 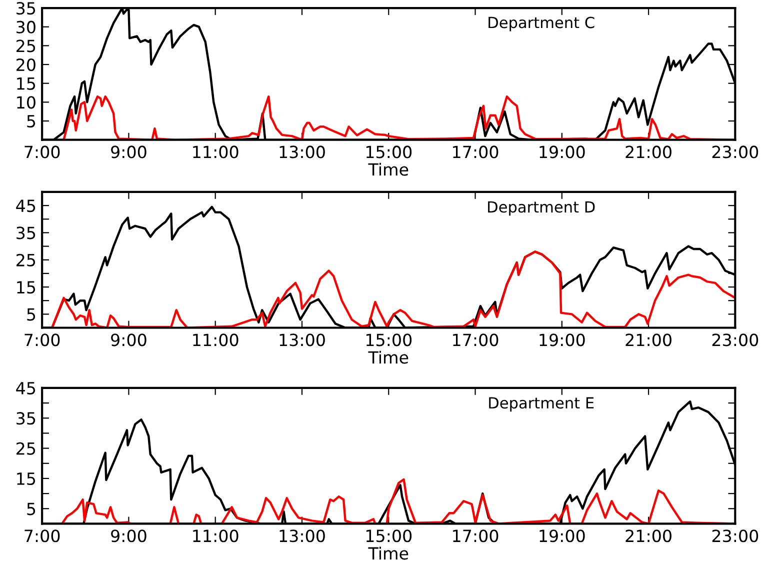 I want to click on text: Department D, so click(x=541, y=208).